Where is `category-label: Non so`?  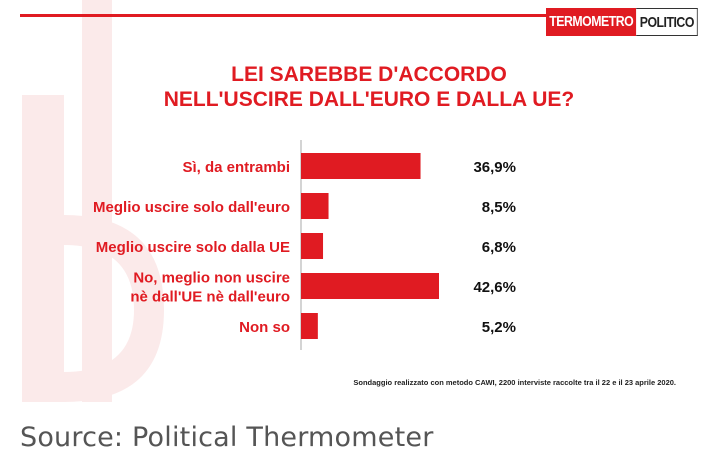 category-label: Non so is located at coordinates (264, 327).